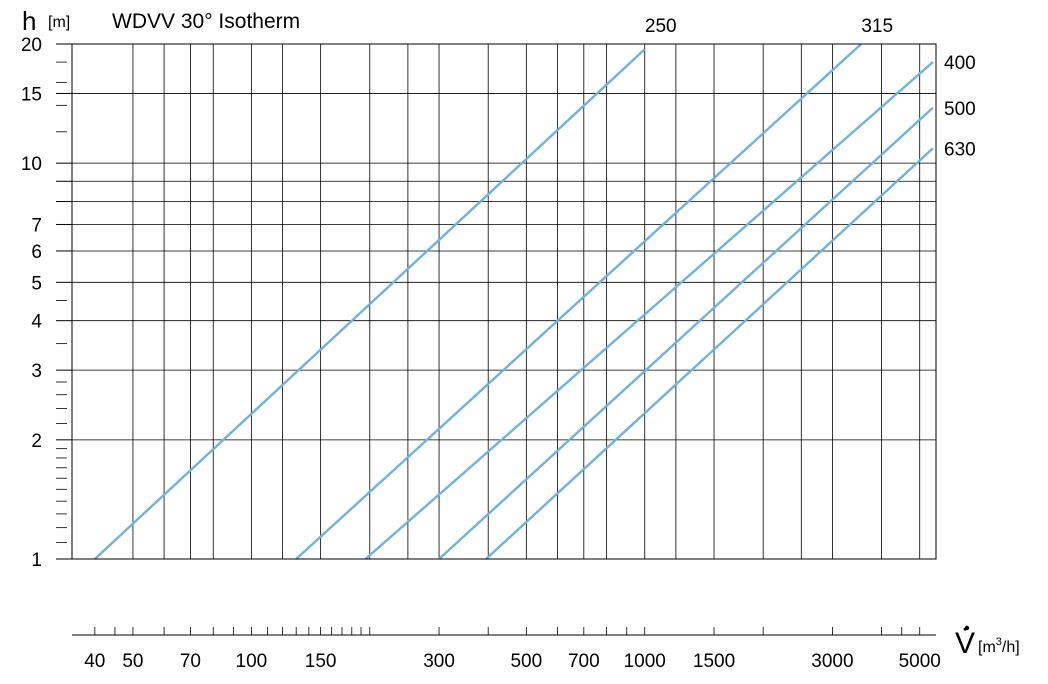  What do you see at coordinates (36, 252) in the screenshot?
I see `y-tick-label: 6` at bounding box center [36, 252].